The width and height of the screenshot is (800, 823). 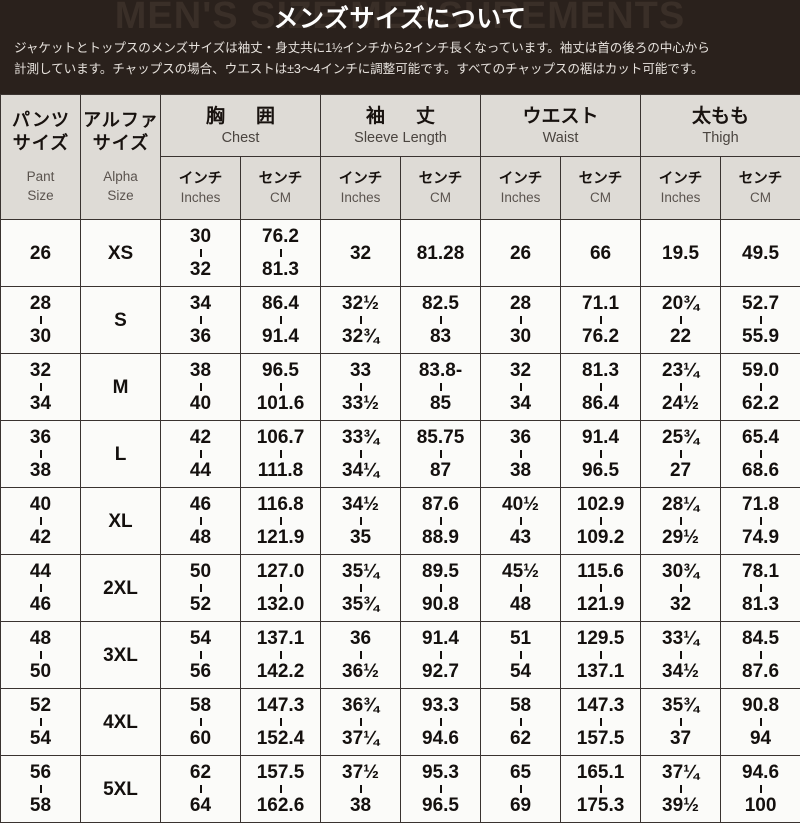 What do you see at coordinates (360, 604) in the screenshot?
I see `range-lower: 35¾` at bounding box center [360, 604].